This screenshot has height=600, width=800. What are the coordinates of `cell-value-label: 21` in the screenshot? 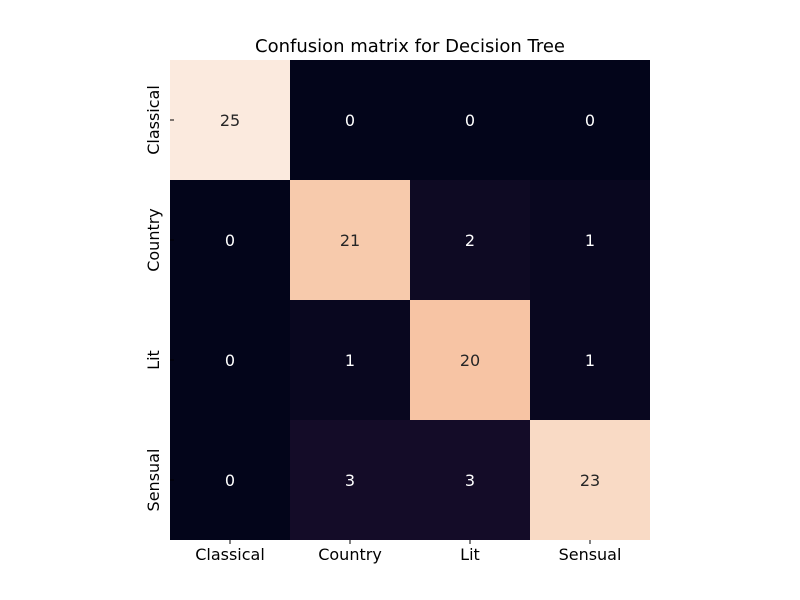 It's located at (350, 240).